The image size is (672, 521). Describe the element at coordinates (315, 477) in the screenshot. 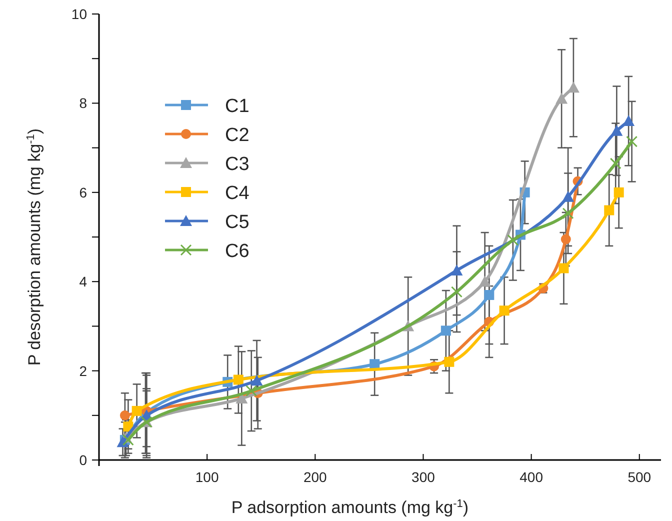

I see `x-tick-label: 200` at that location.